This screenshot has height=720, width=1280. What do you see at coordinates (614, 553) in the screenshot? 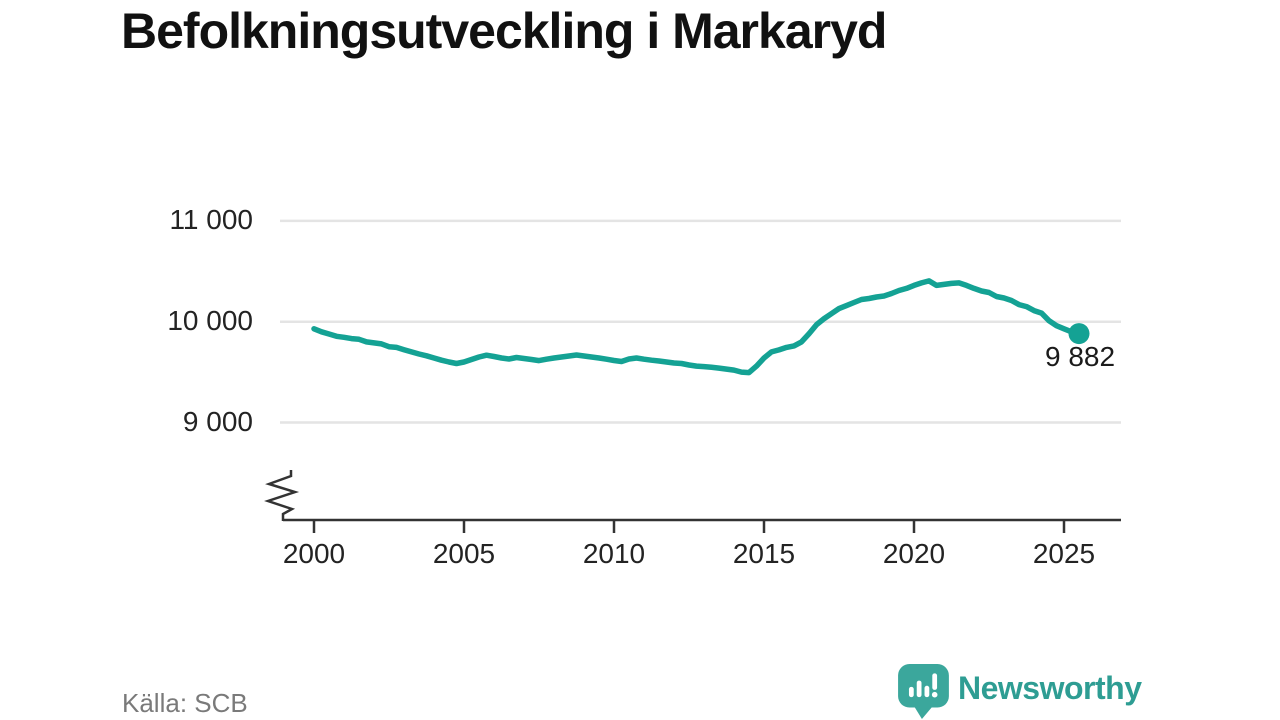
I see `x-tick-label: 2010` at bounding box center [614, 553].